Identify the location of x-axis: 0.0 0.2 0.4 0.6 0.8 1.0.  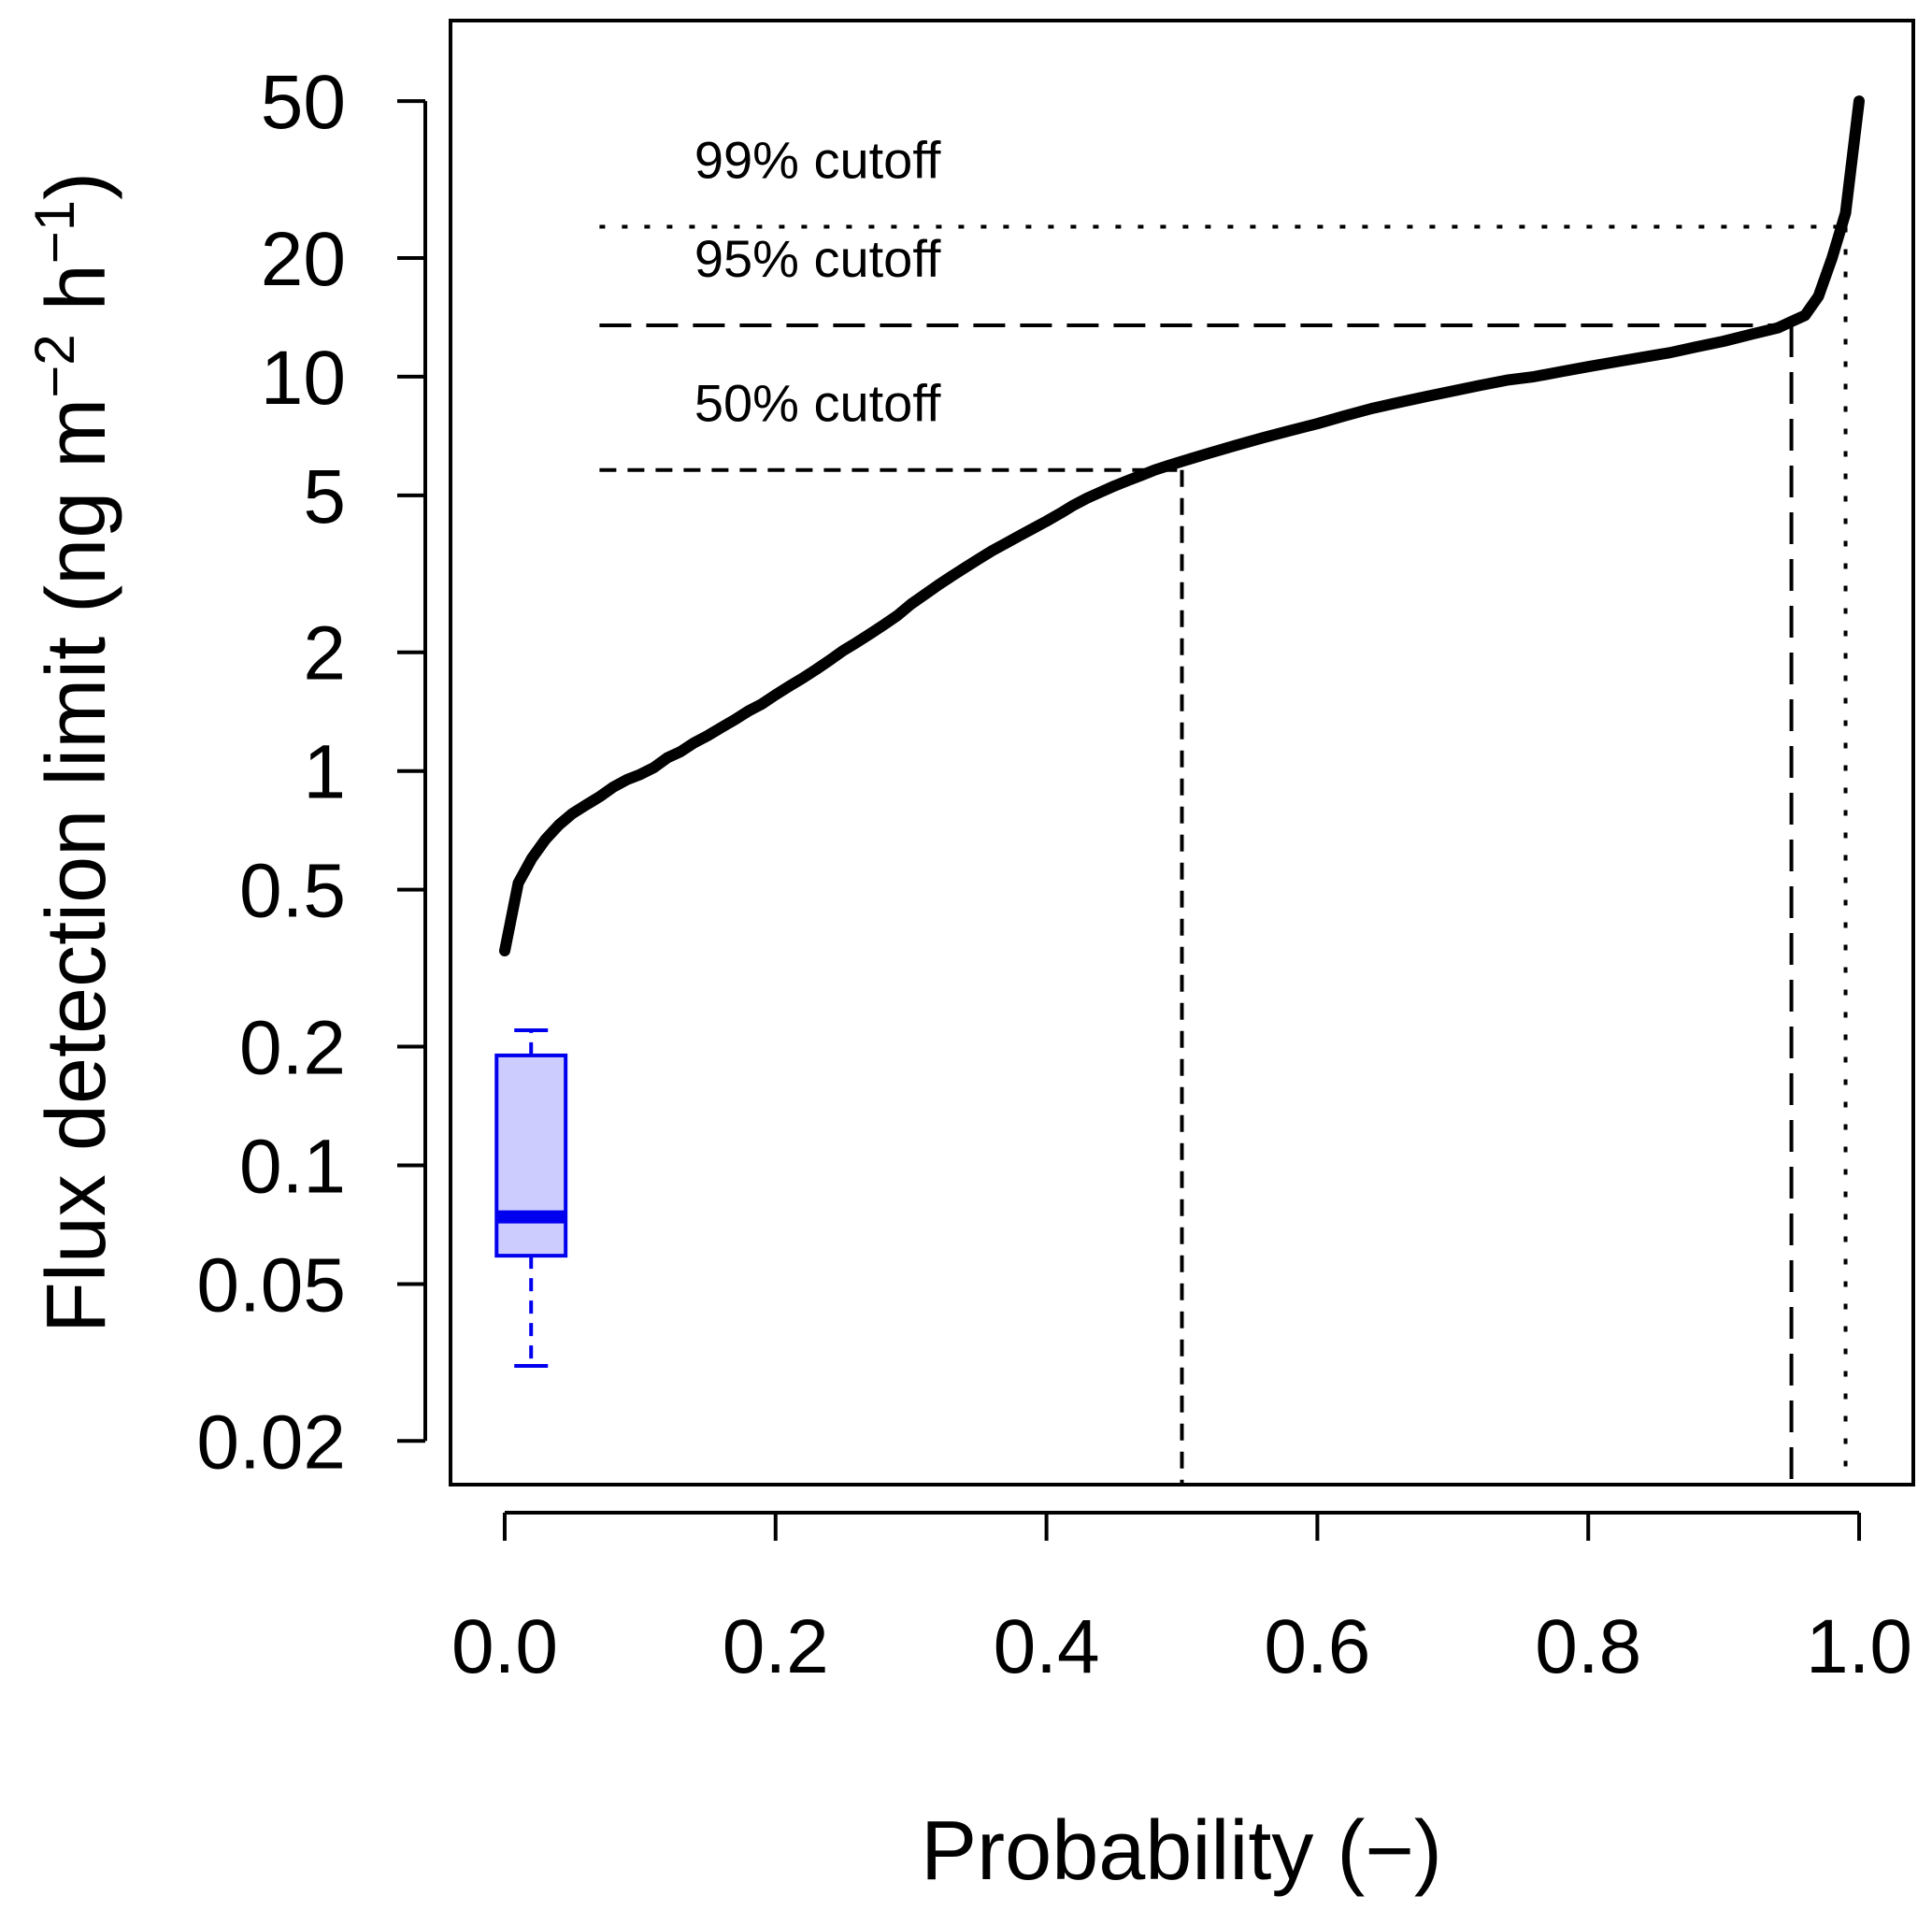
(1181, 1600).